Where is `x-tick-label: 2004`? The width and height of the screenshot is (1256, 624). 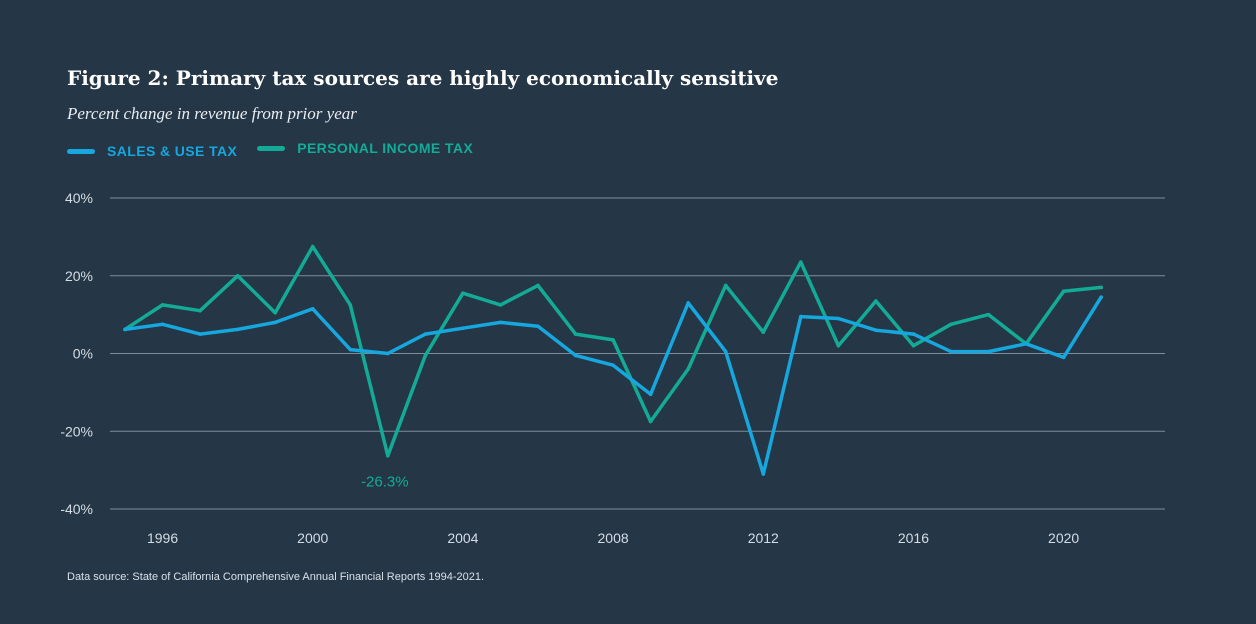
x-tick-label: 2004 is located at coordinates (462, 538).